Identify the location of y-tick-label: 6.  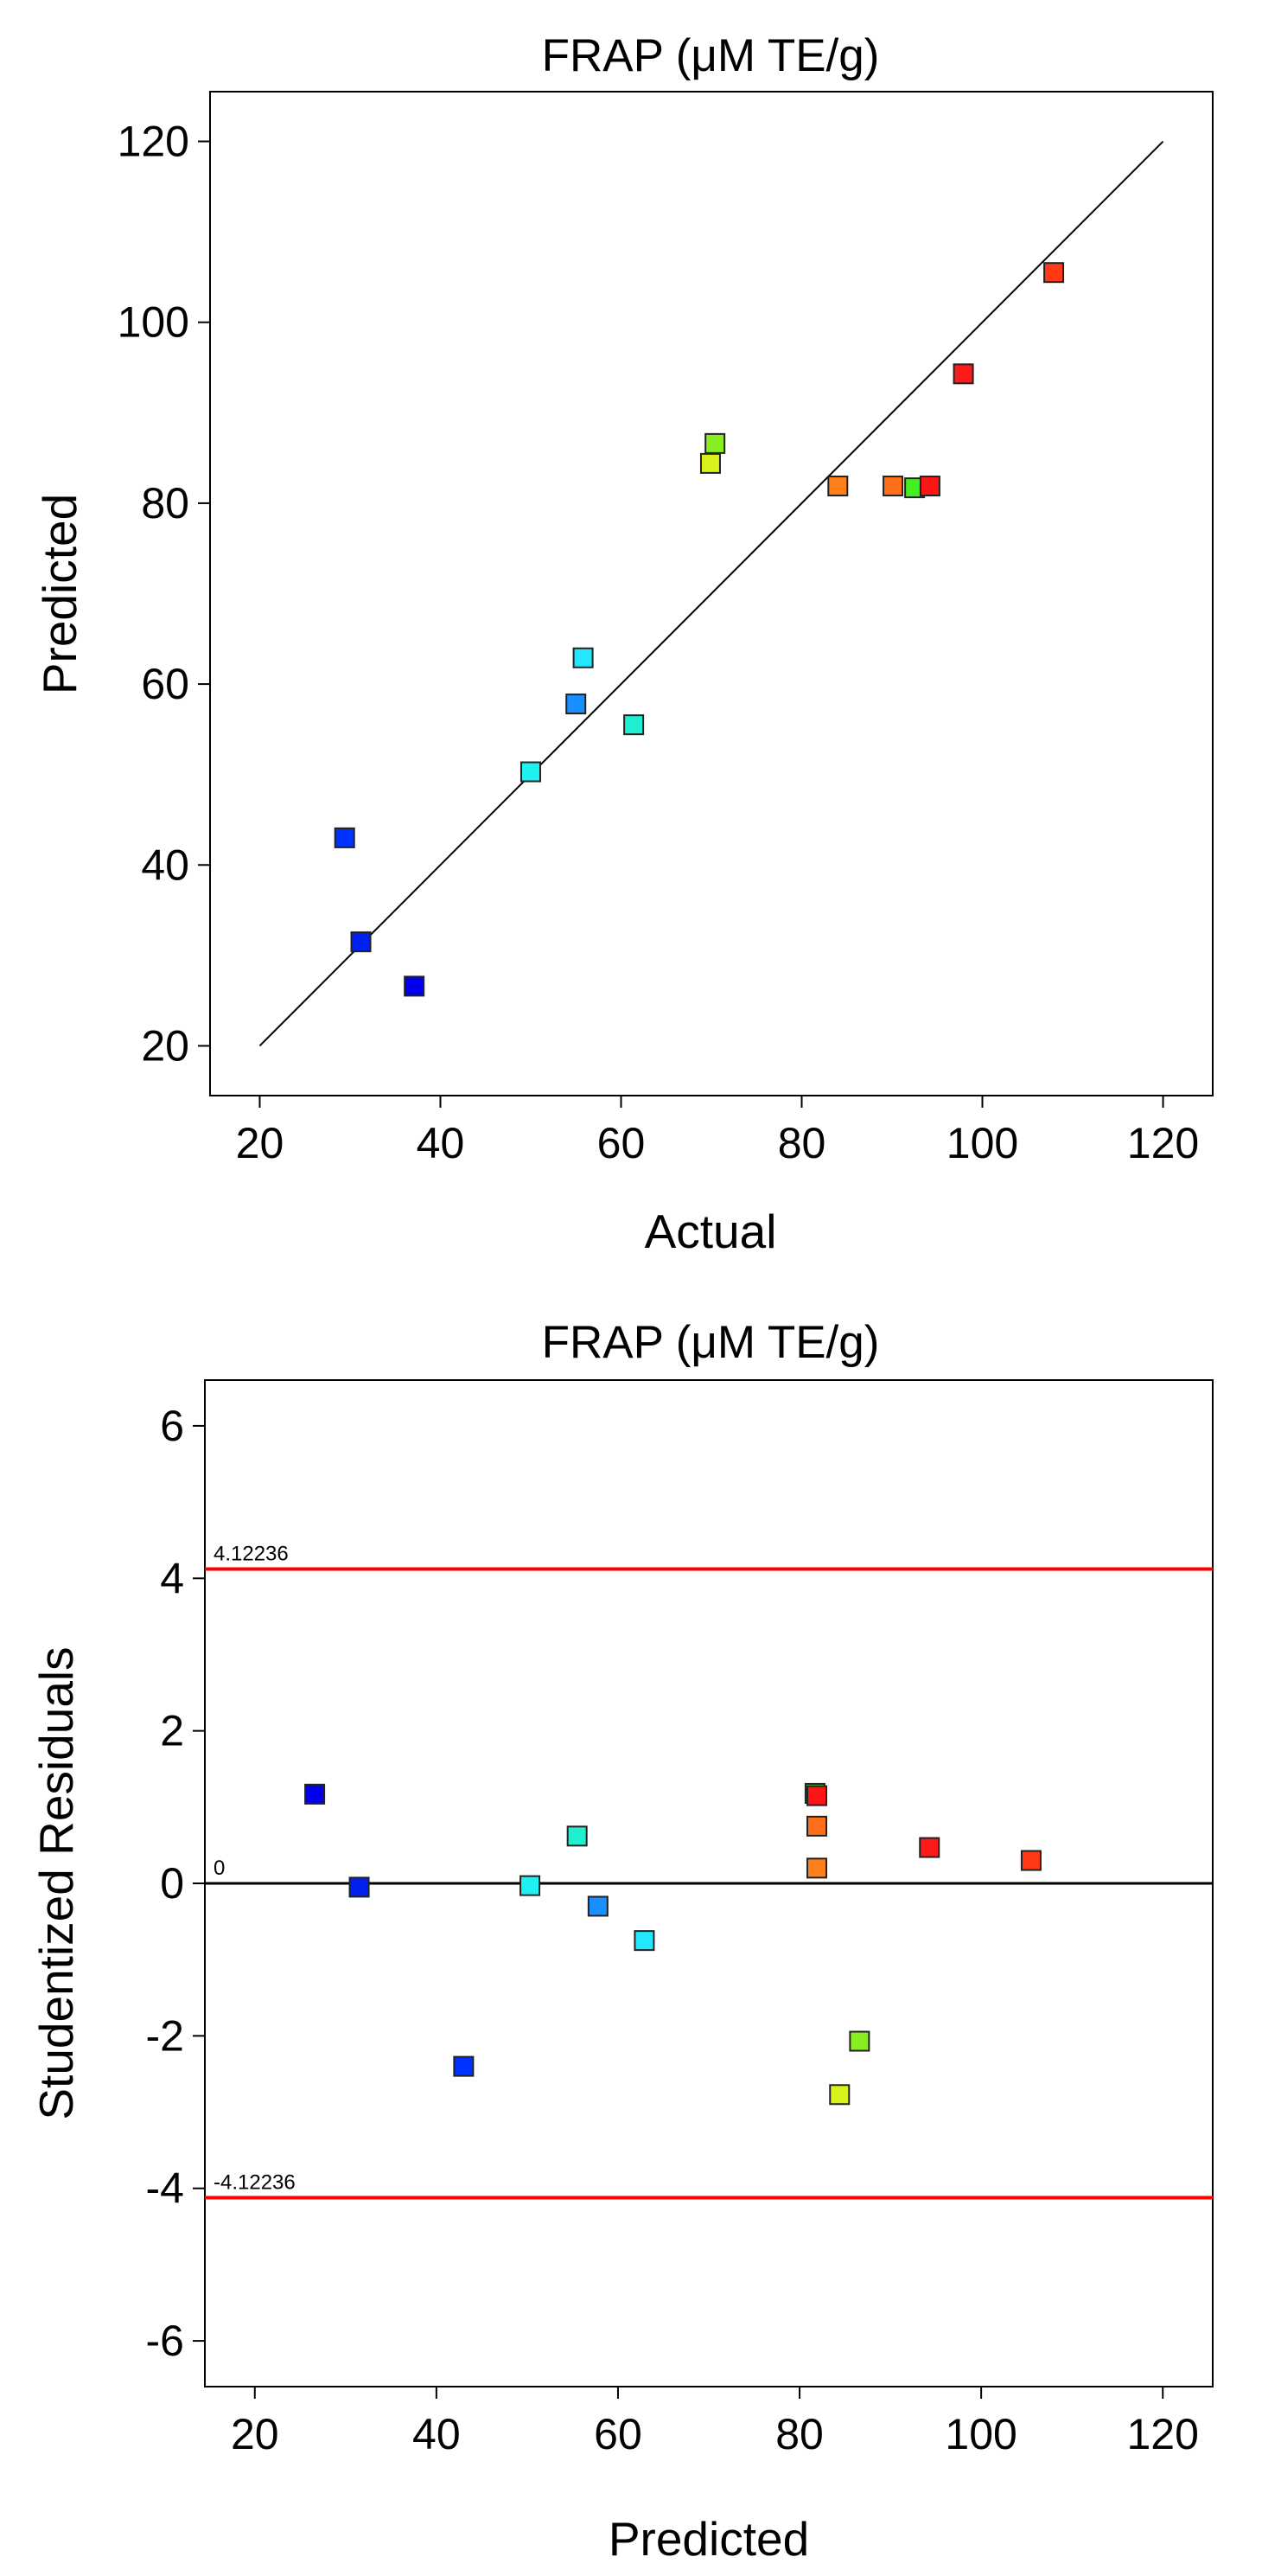
(172, 1426).